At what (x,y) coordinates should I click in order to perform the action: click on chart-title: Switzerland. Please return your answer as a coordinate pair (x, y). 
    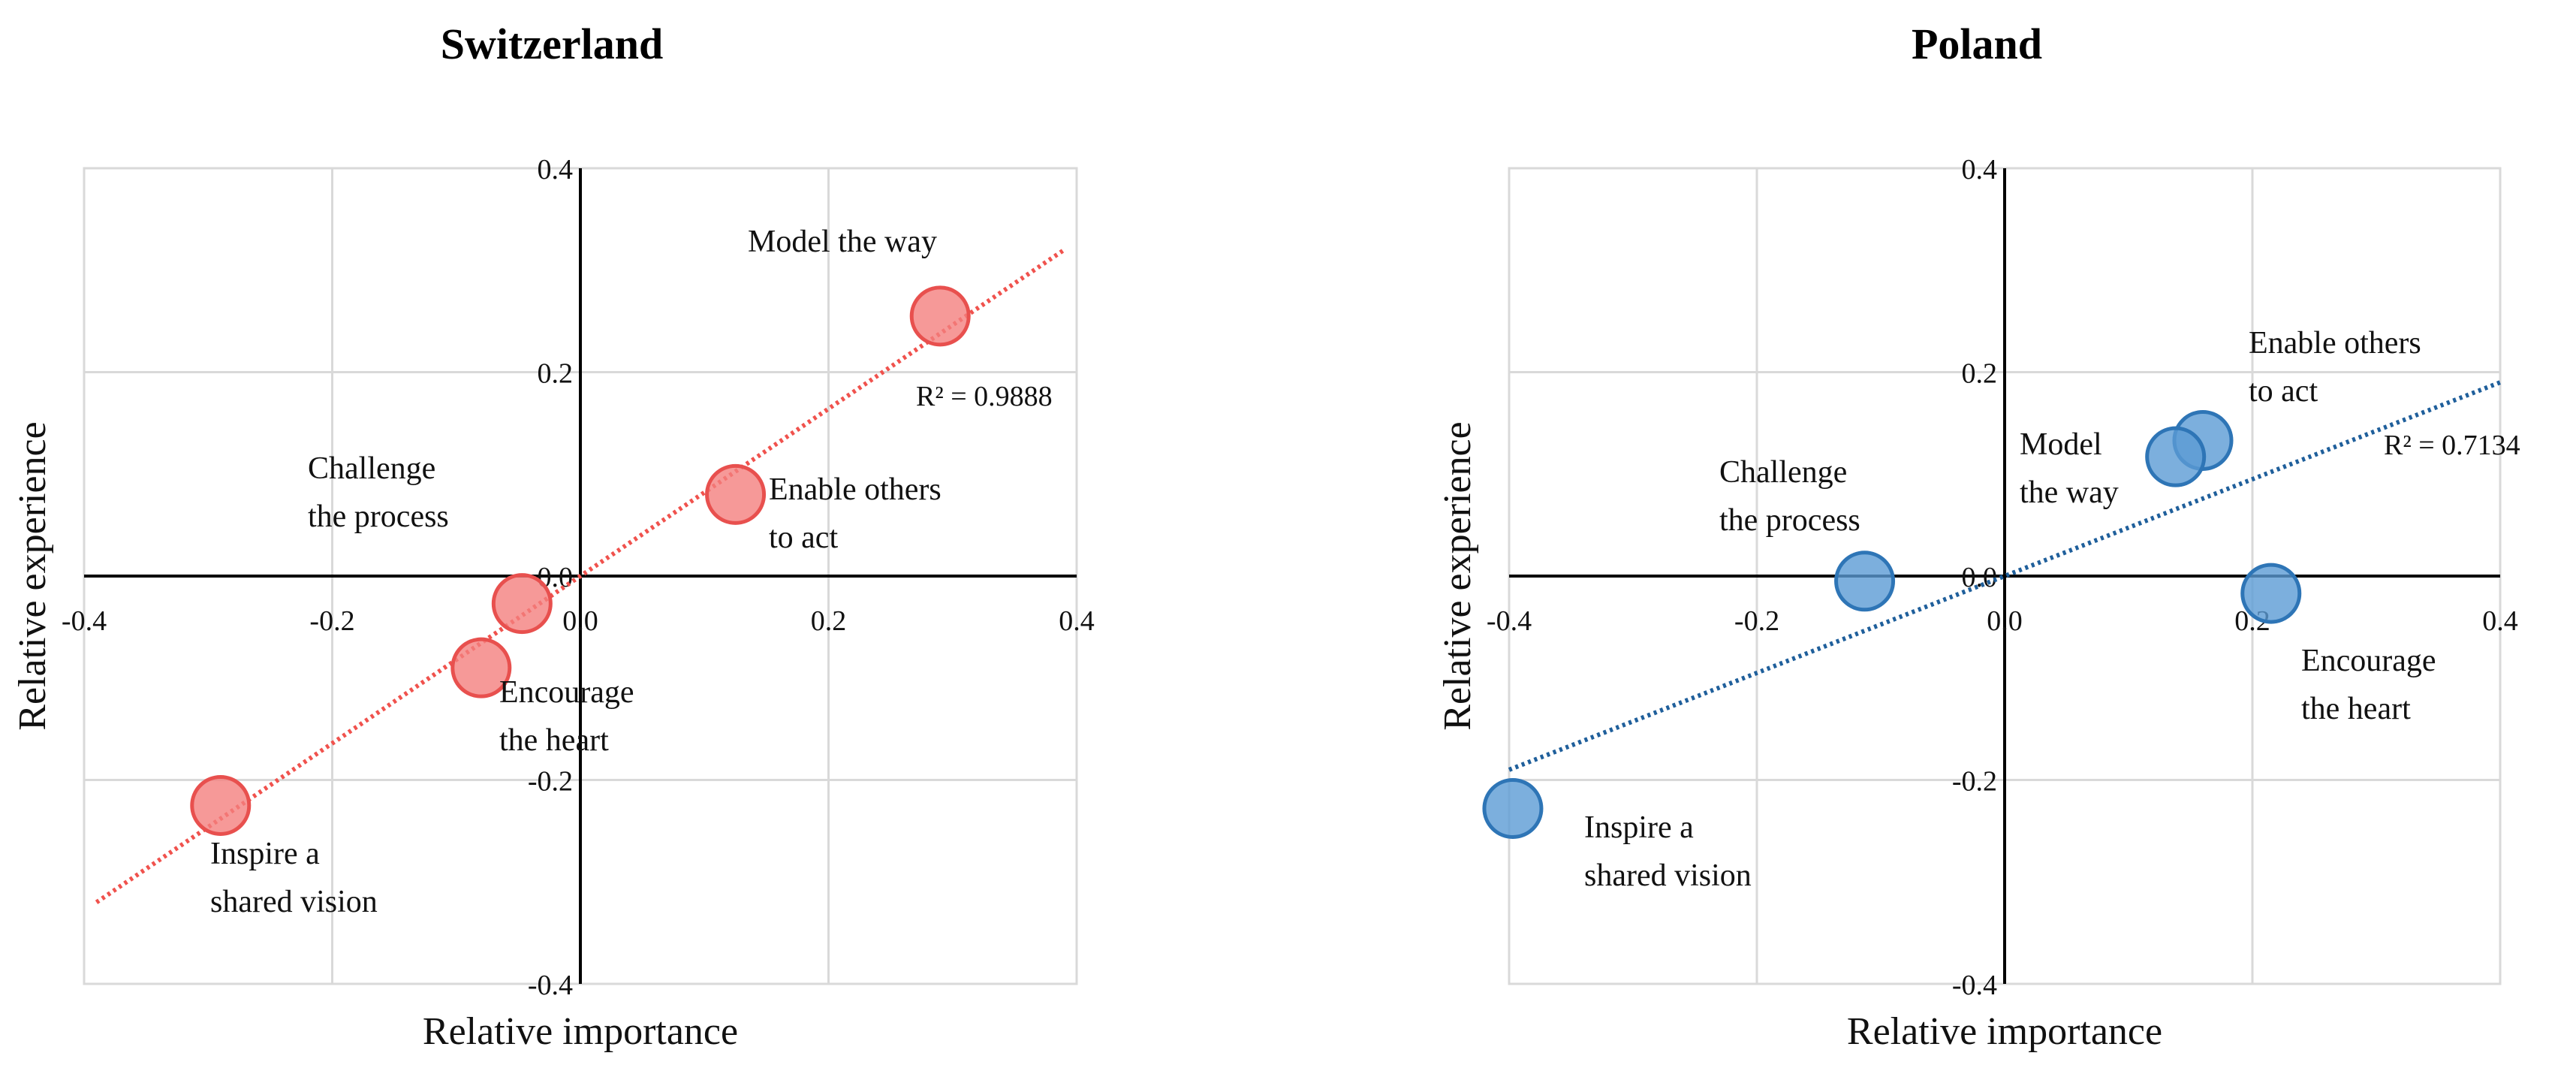
    Looking at the image, I should click on (552, 44).